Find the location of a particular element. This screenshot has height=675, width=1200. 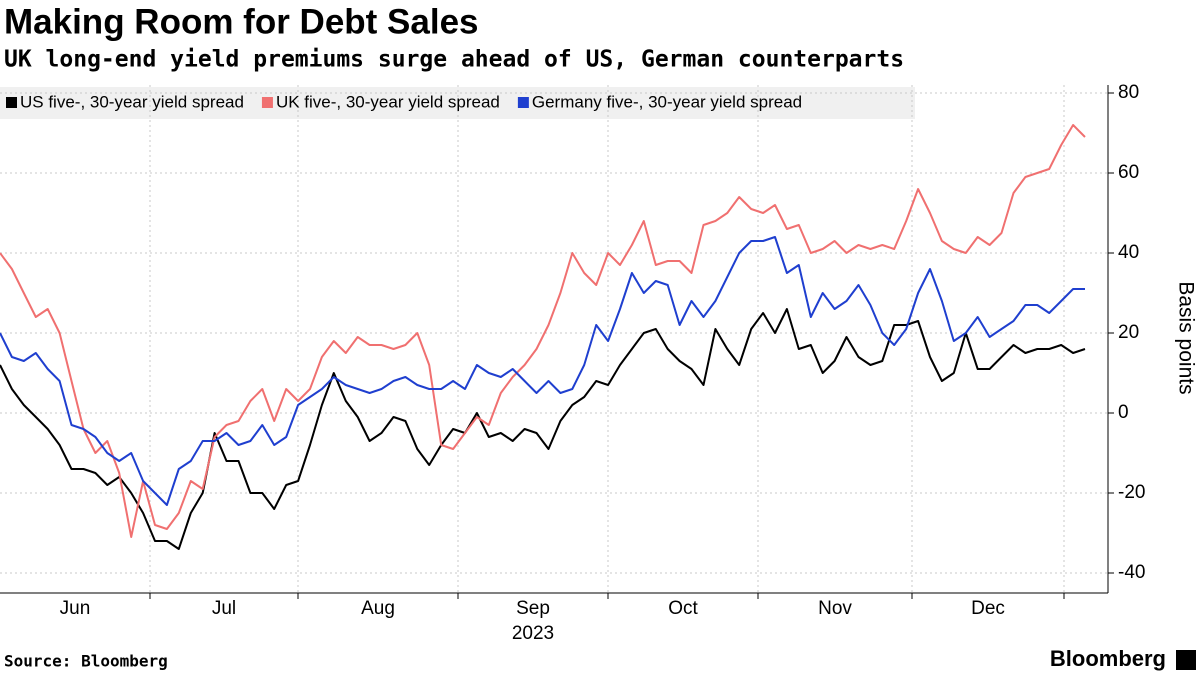

y-tick-label: -20 is located at coordinates (1131, 492).